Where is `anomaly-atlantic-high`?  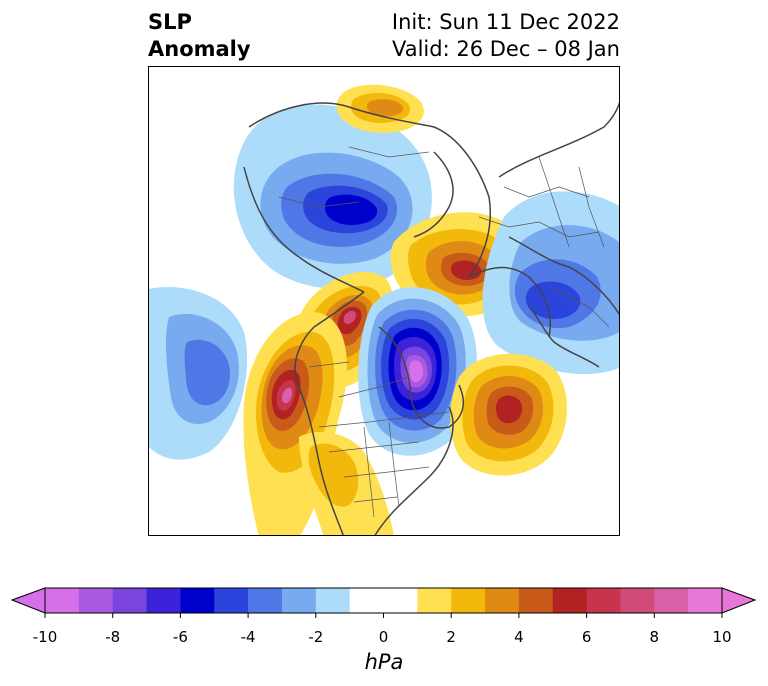
anomaly-atlantic-high is located at coordinates (508, 414).